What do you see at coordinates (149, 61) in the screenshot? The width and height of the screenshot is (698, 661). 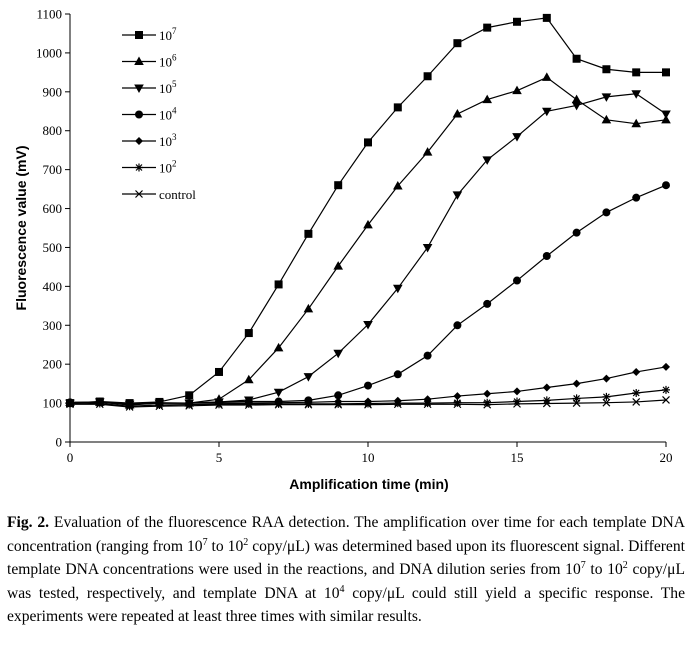 I see `legend-item: 106` at bounding box center [149, 61].